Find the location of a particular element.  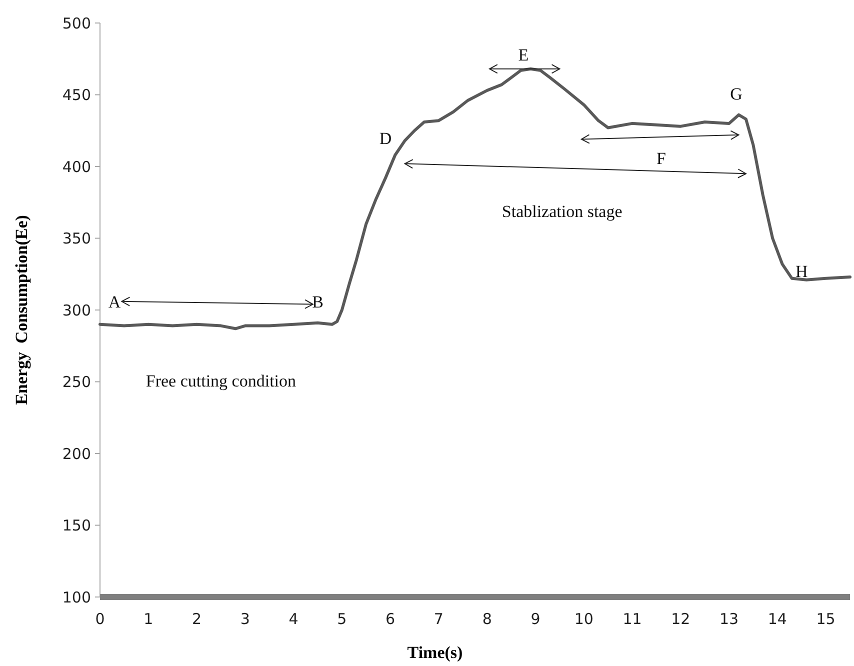

y-tick-label: 400 is located at coordinates (76, 167).